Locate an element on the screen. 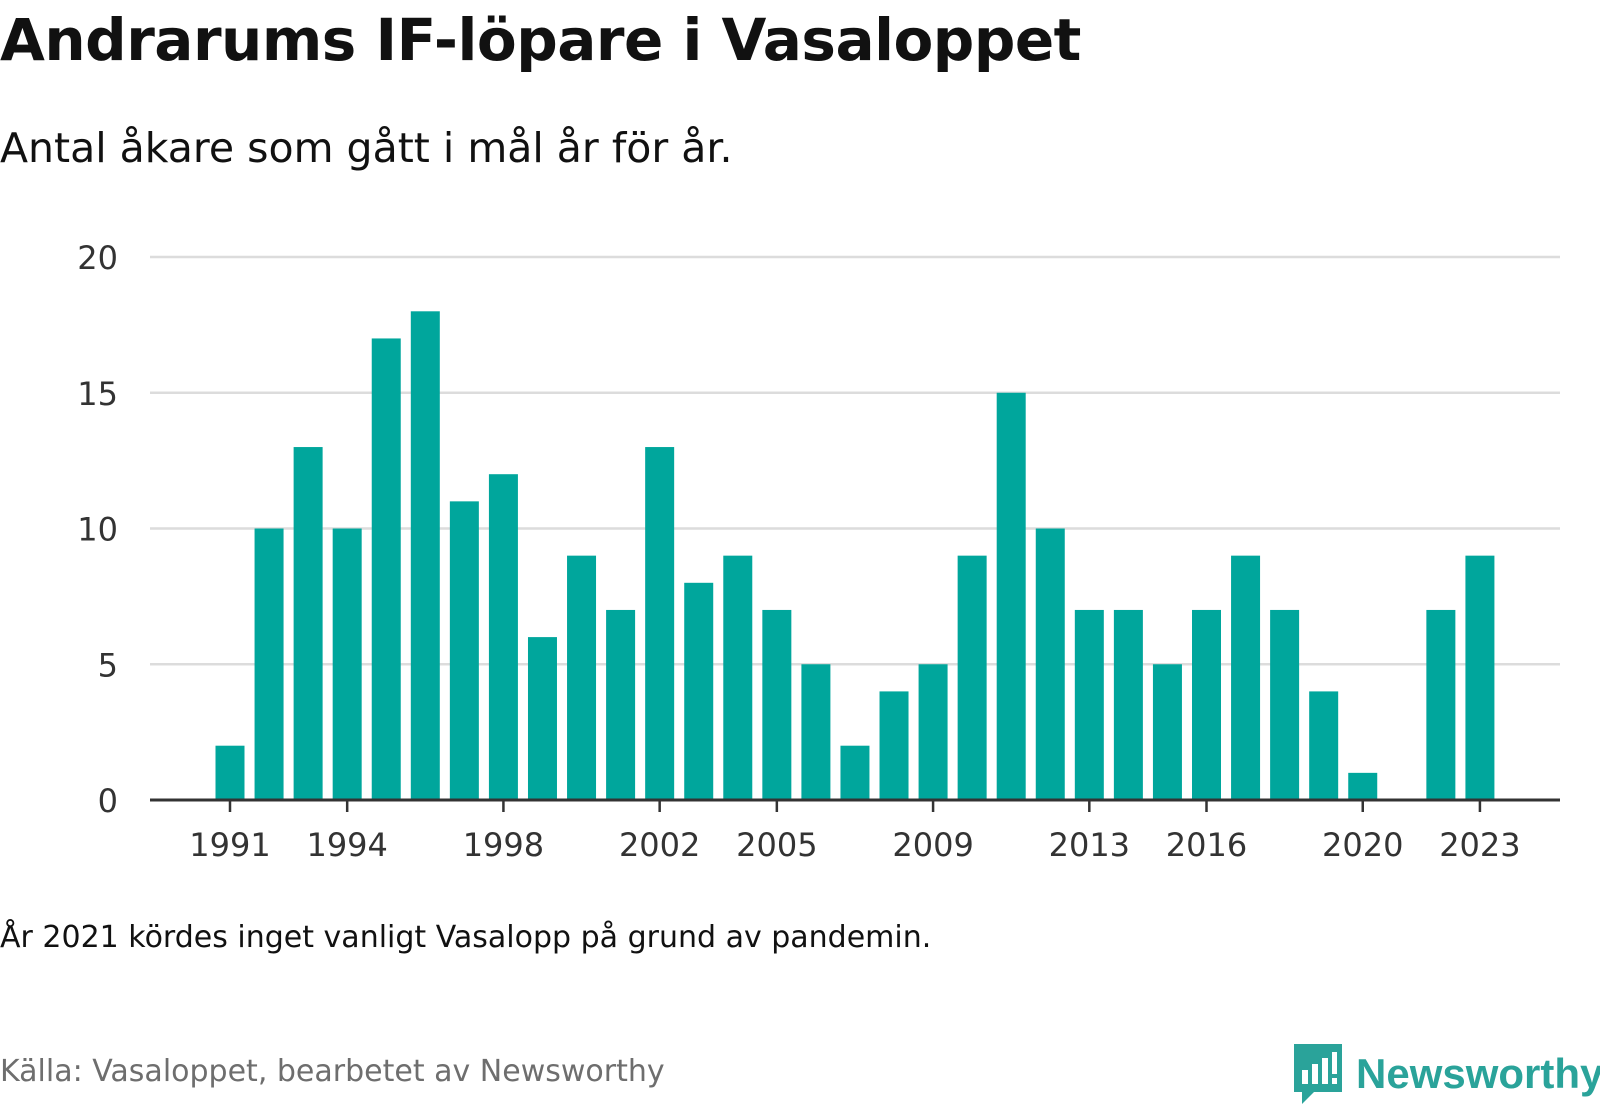 The image size is (1600, 1106). brand-name: Newsworthy is located at coordinates (1478, 1073).